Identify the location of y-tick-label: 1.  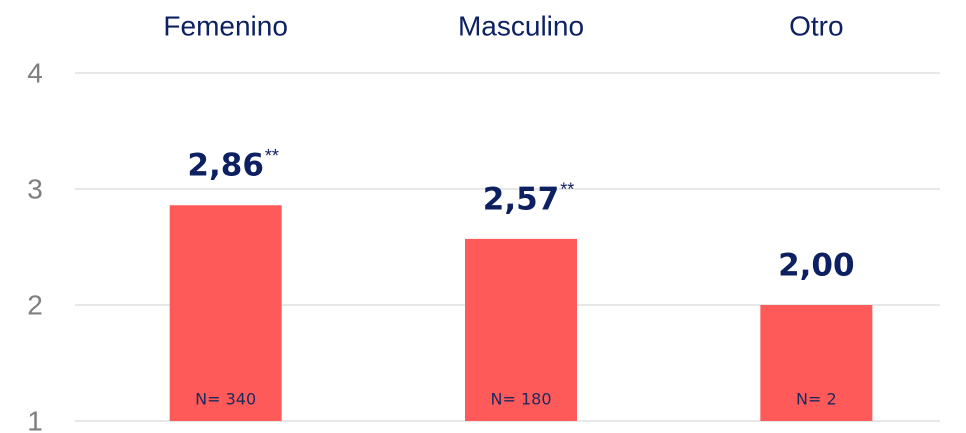
(35, 419).